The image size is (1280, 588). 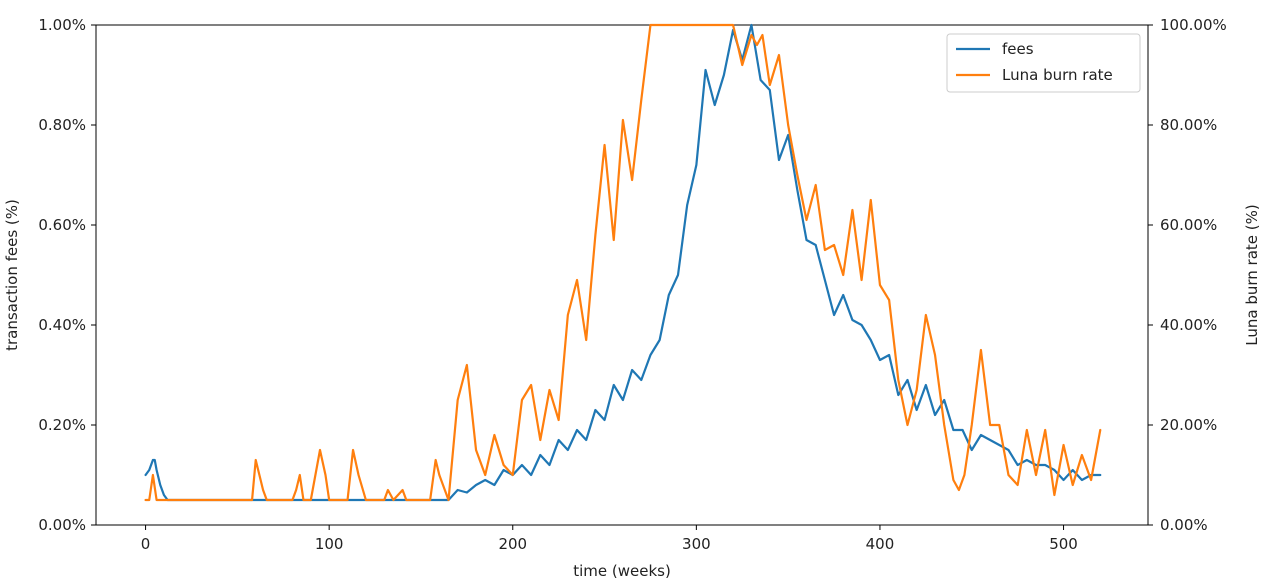 I want to click on y-left-tick-label: 0.80%, so click(x=62, y=125).